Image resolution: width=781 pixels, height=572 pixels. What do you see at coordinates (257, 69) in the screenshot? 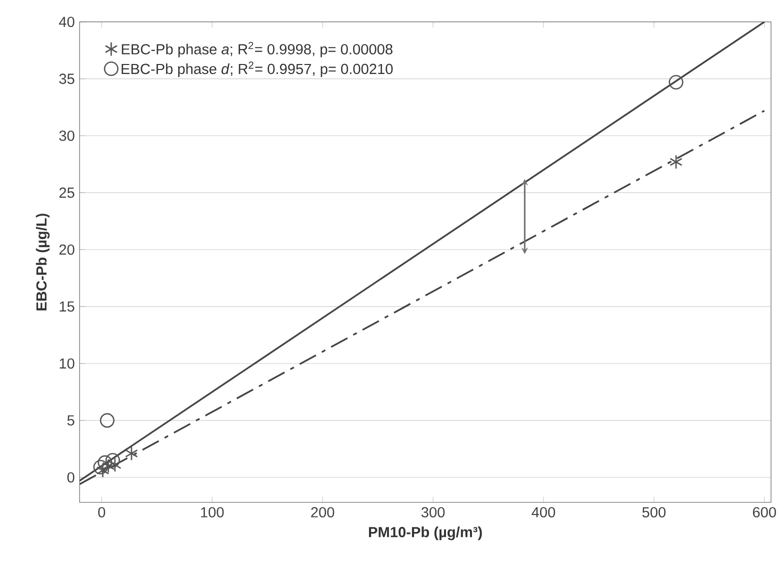
I see `legend-label: EBC-Pb phase d; R$^{2}$= 0.9957, p= 0.00210` at bounding box center [257, 69].